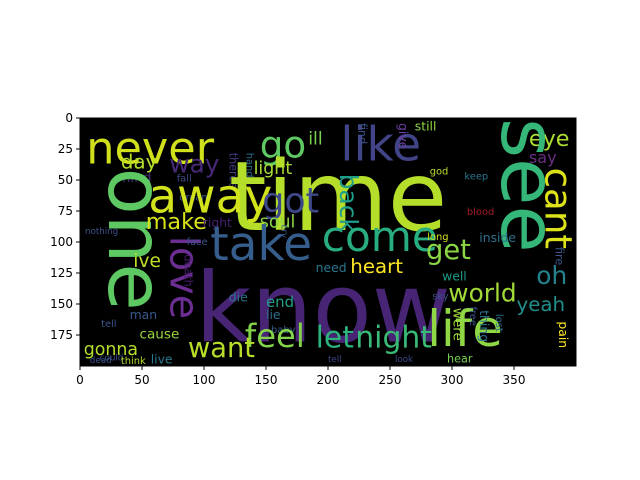  I want to click on word-want: want, so click(221, 348).